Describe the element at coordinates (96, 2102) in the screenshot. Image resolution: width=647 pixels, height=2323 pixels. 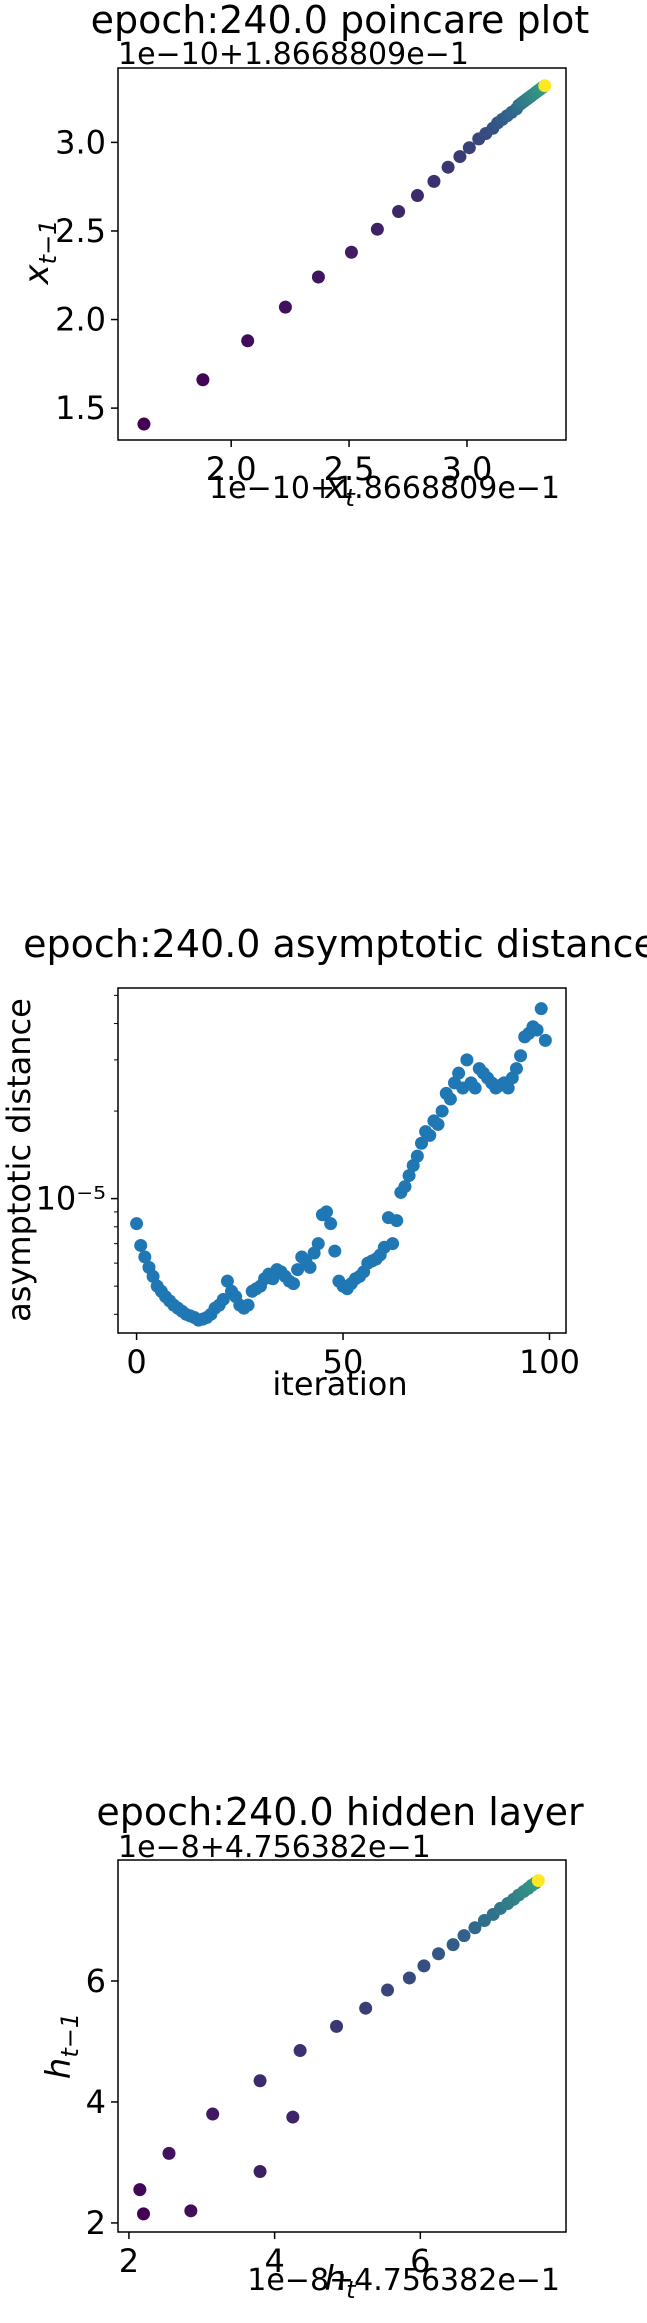
I see `y-tick-label: 4` at that location.